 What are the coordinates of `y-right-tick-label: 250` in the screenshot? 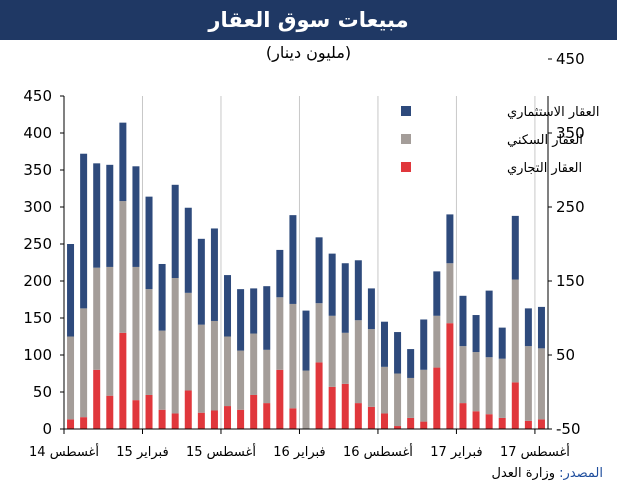 It's located at (570, 207).